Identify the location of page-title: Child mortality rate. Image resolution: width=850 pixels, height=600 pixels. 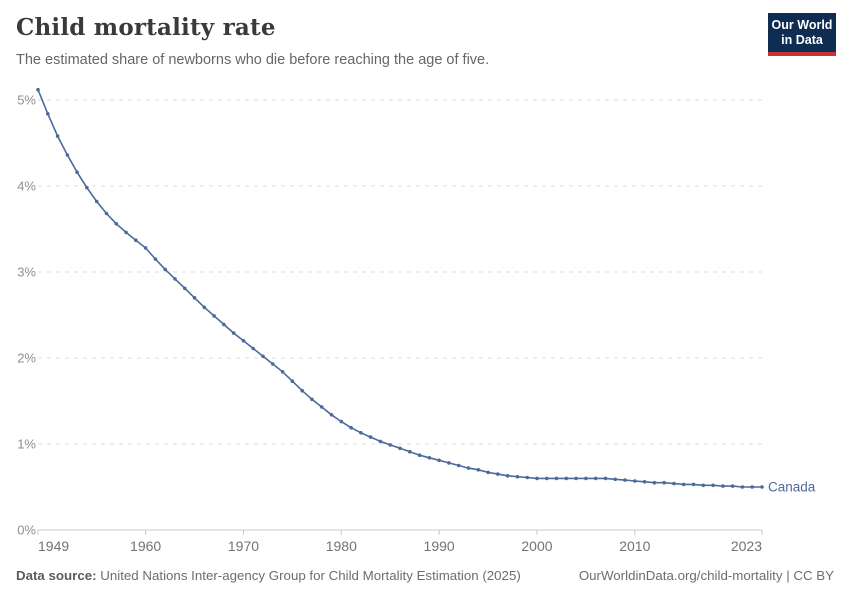
(146, 27).